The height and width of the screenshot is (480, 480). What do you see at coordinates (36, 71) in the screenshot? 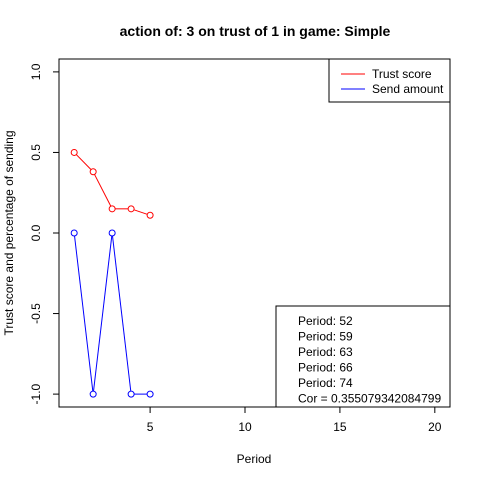
I see `y-tick-label: 1.0` at bounding box center [36, 71].